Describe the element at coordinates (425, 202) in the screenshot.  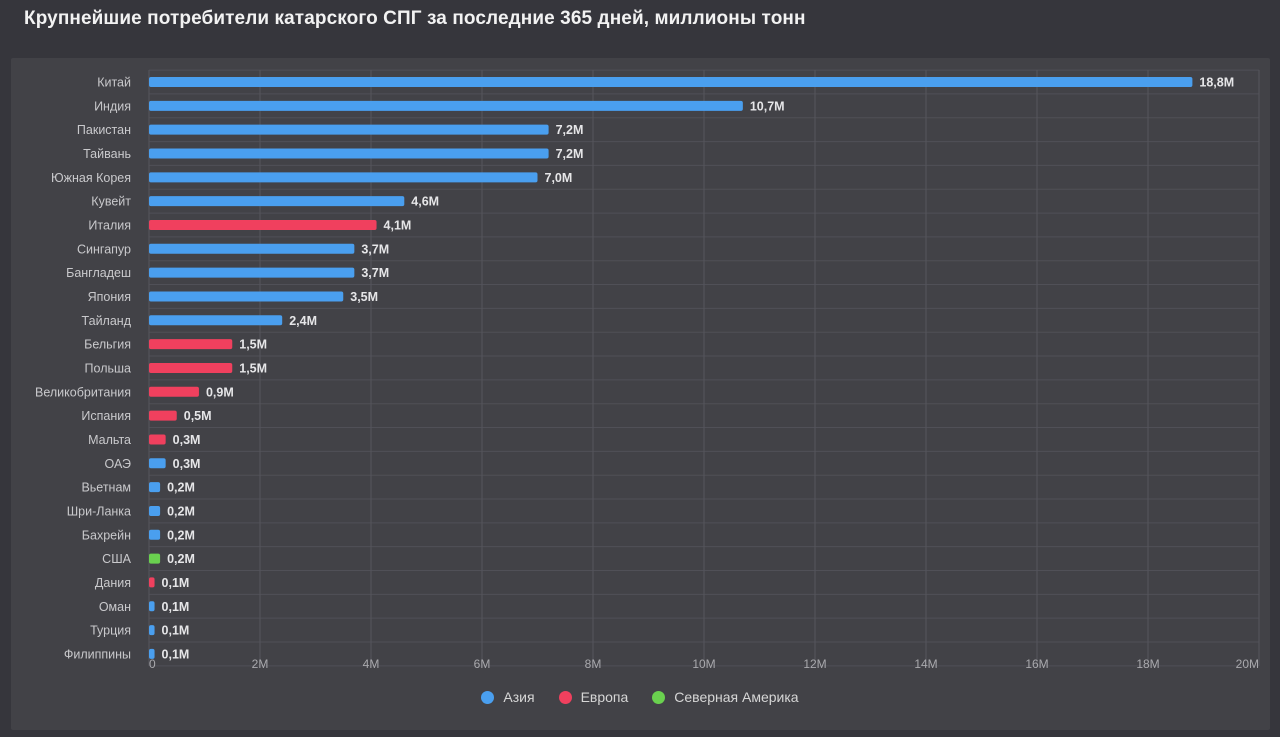
I see `data-label: 4,6M` at that location.